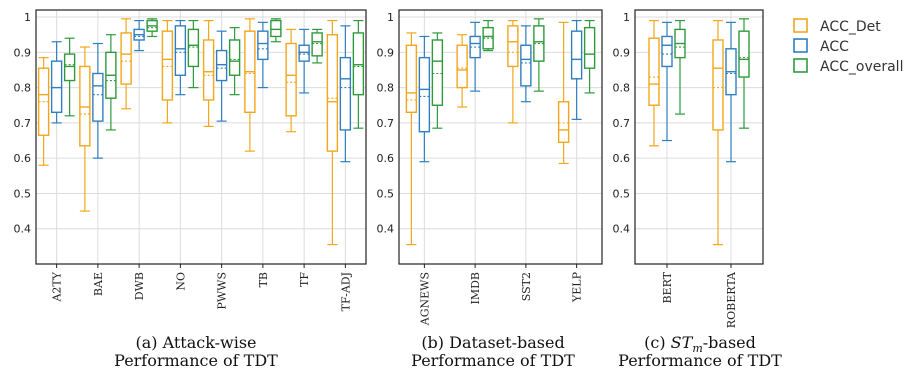 This screenshot has width=923, height=370. I want to click on box-ACC_overall-DWB, so click(152, 28).